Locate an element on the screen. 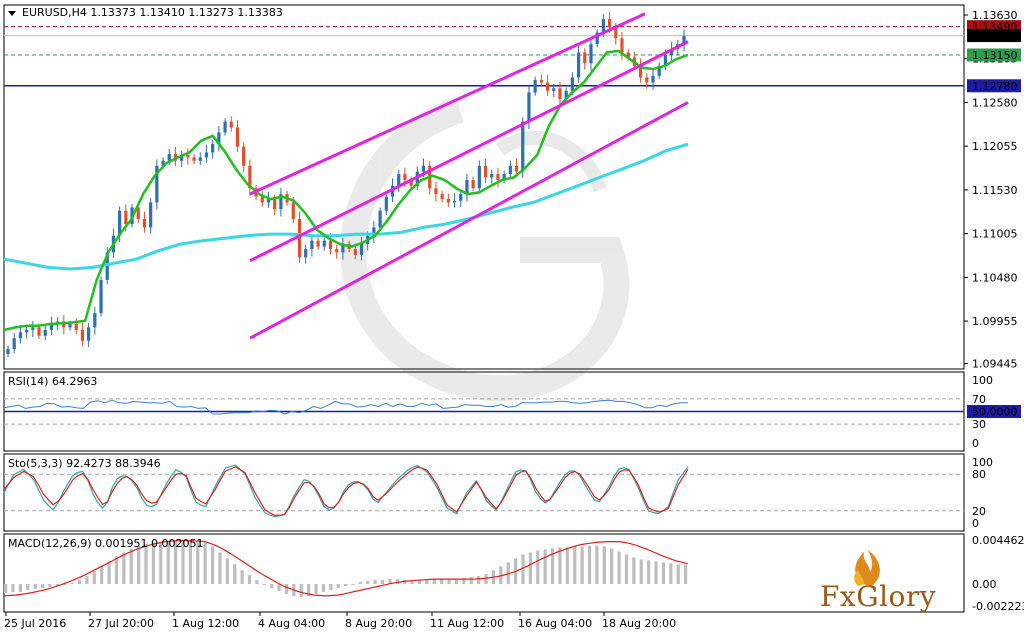  sto-tick-label: 20 is located at coordinates (979, 511).